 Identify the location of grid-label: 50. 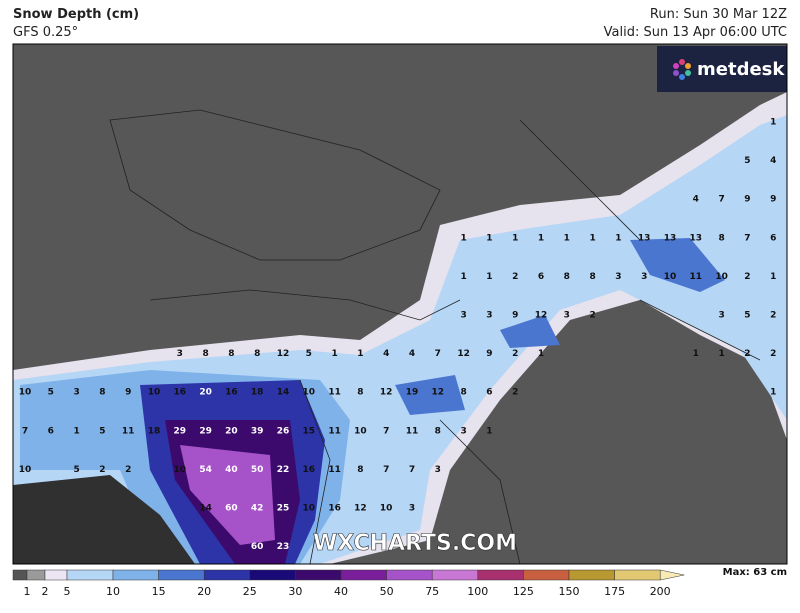
(257, 470).